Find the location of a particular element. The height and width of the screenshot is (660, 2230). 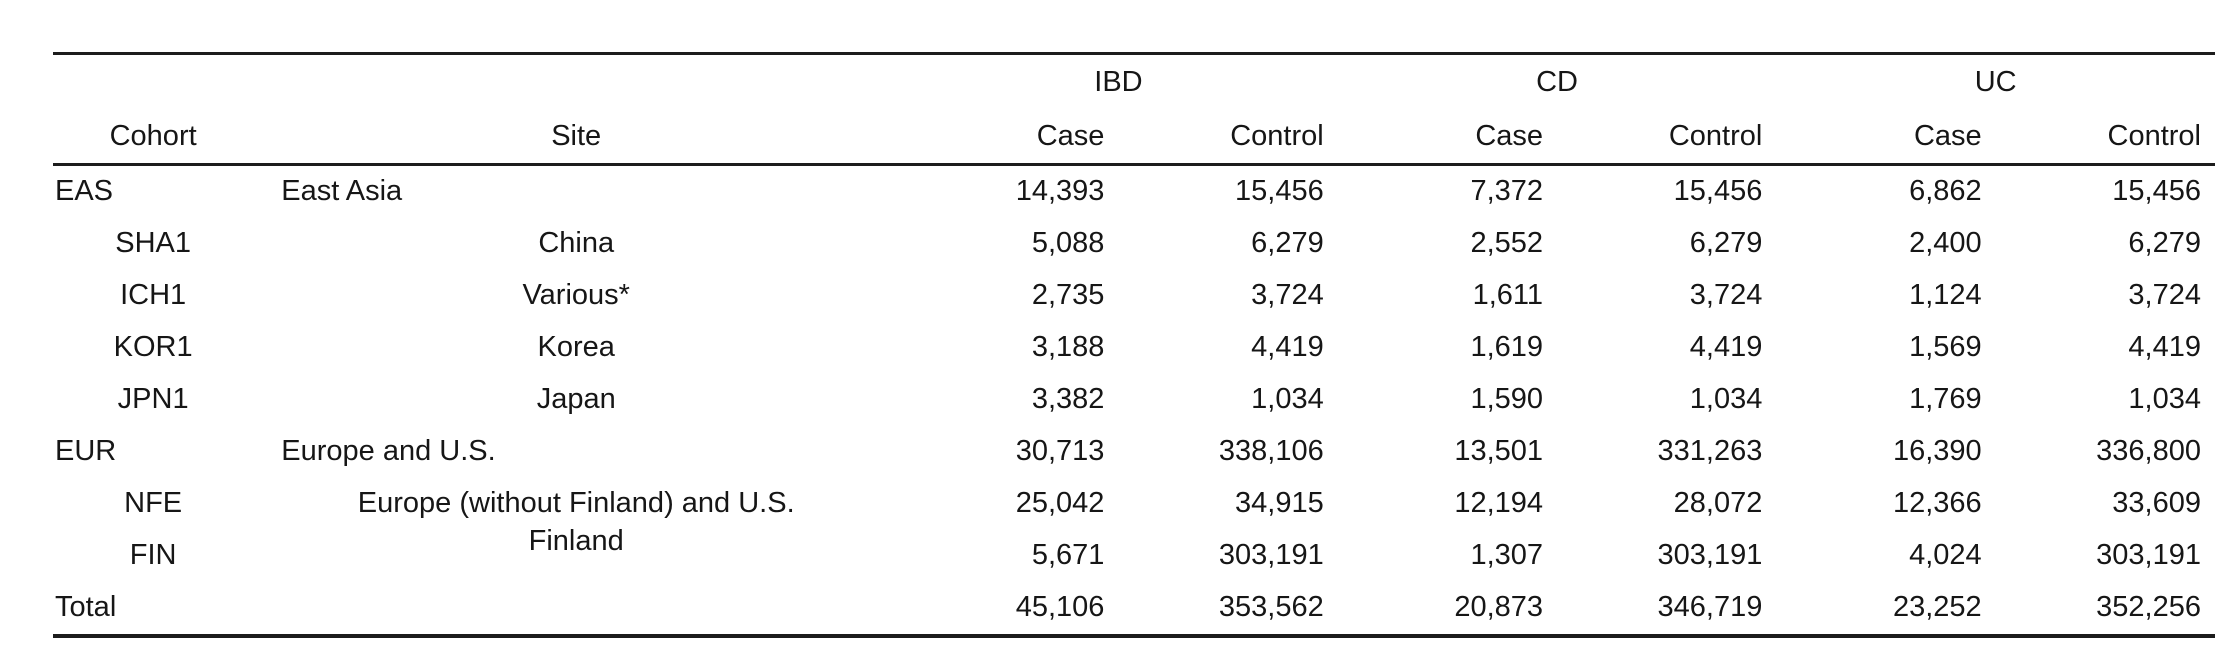

cohort-cell: SHA1 is located at coordinates (153, 243).